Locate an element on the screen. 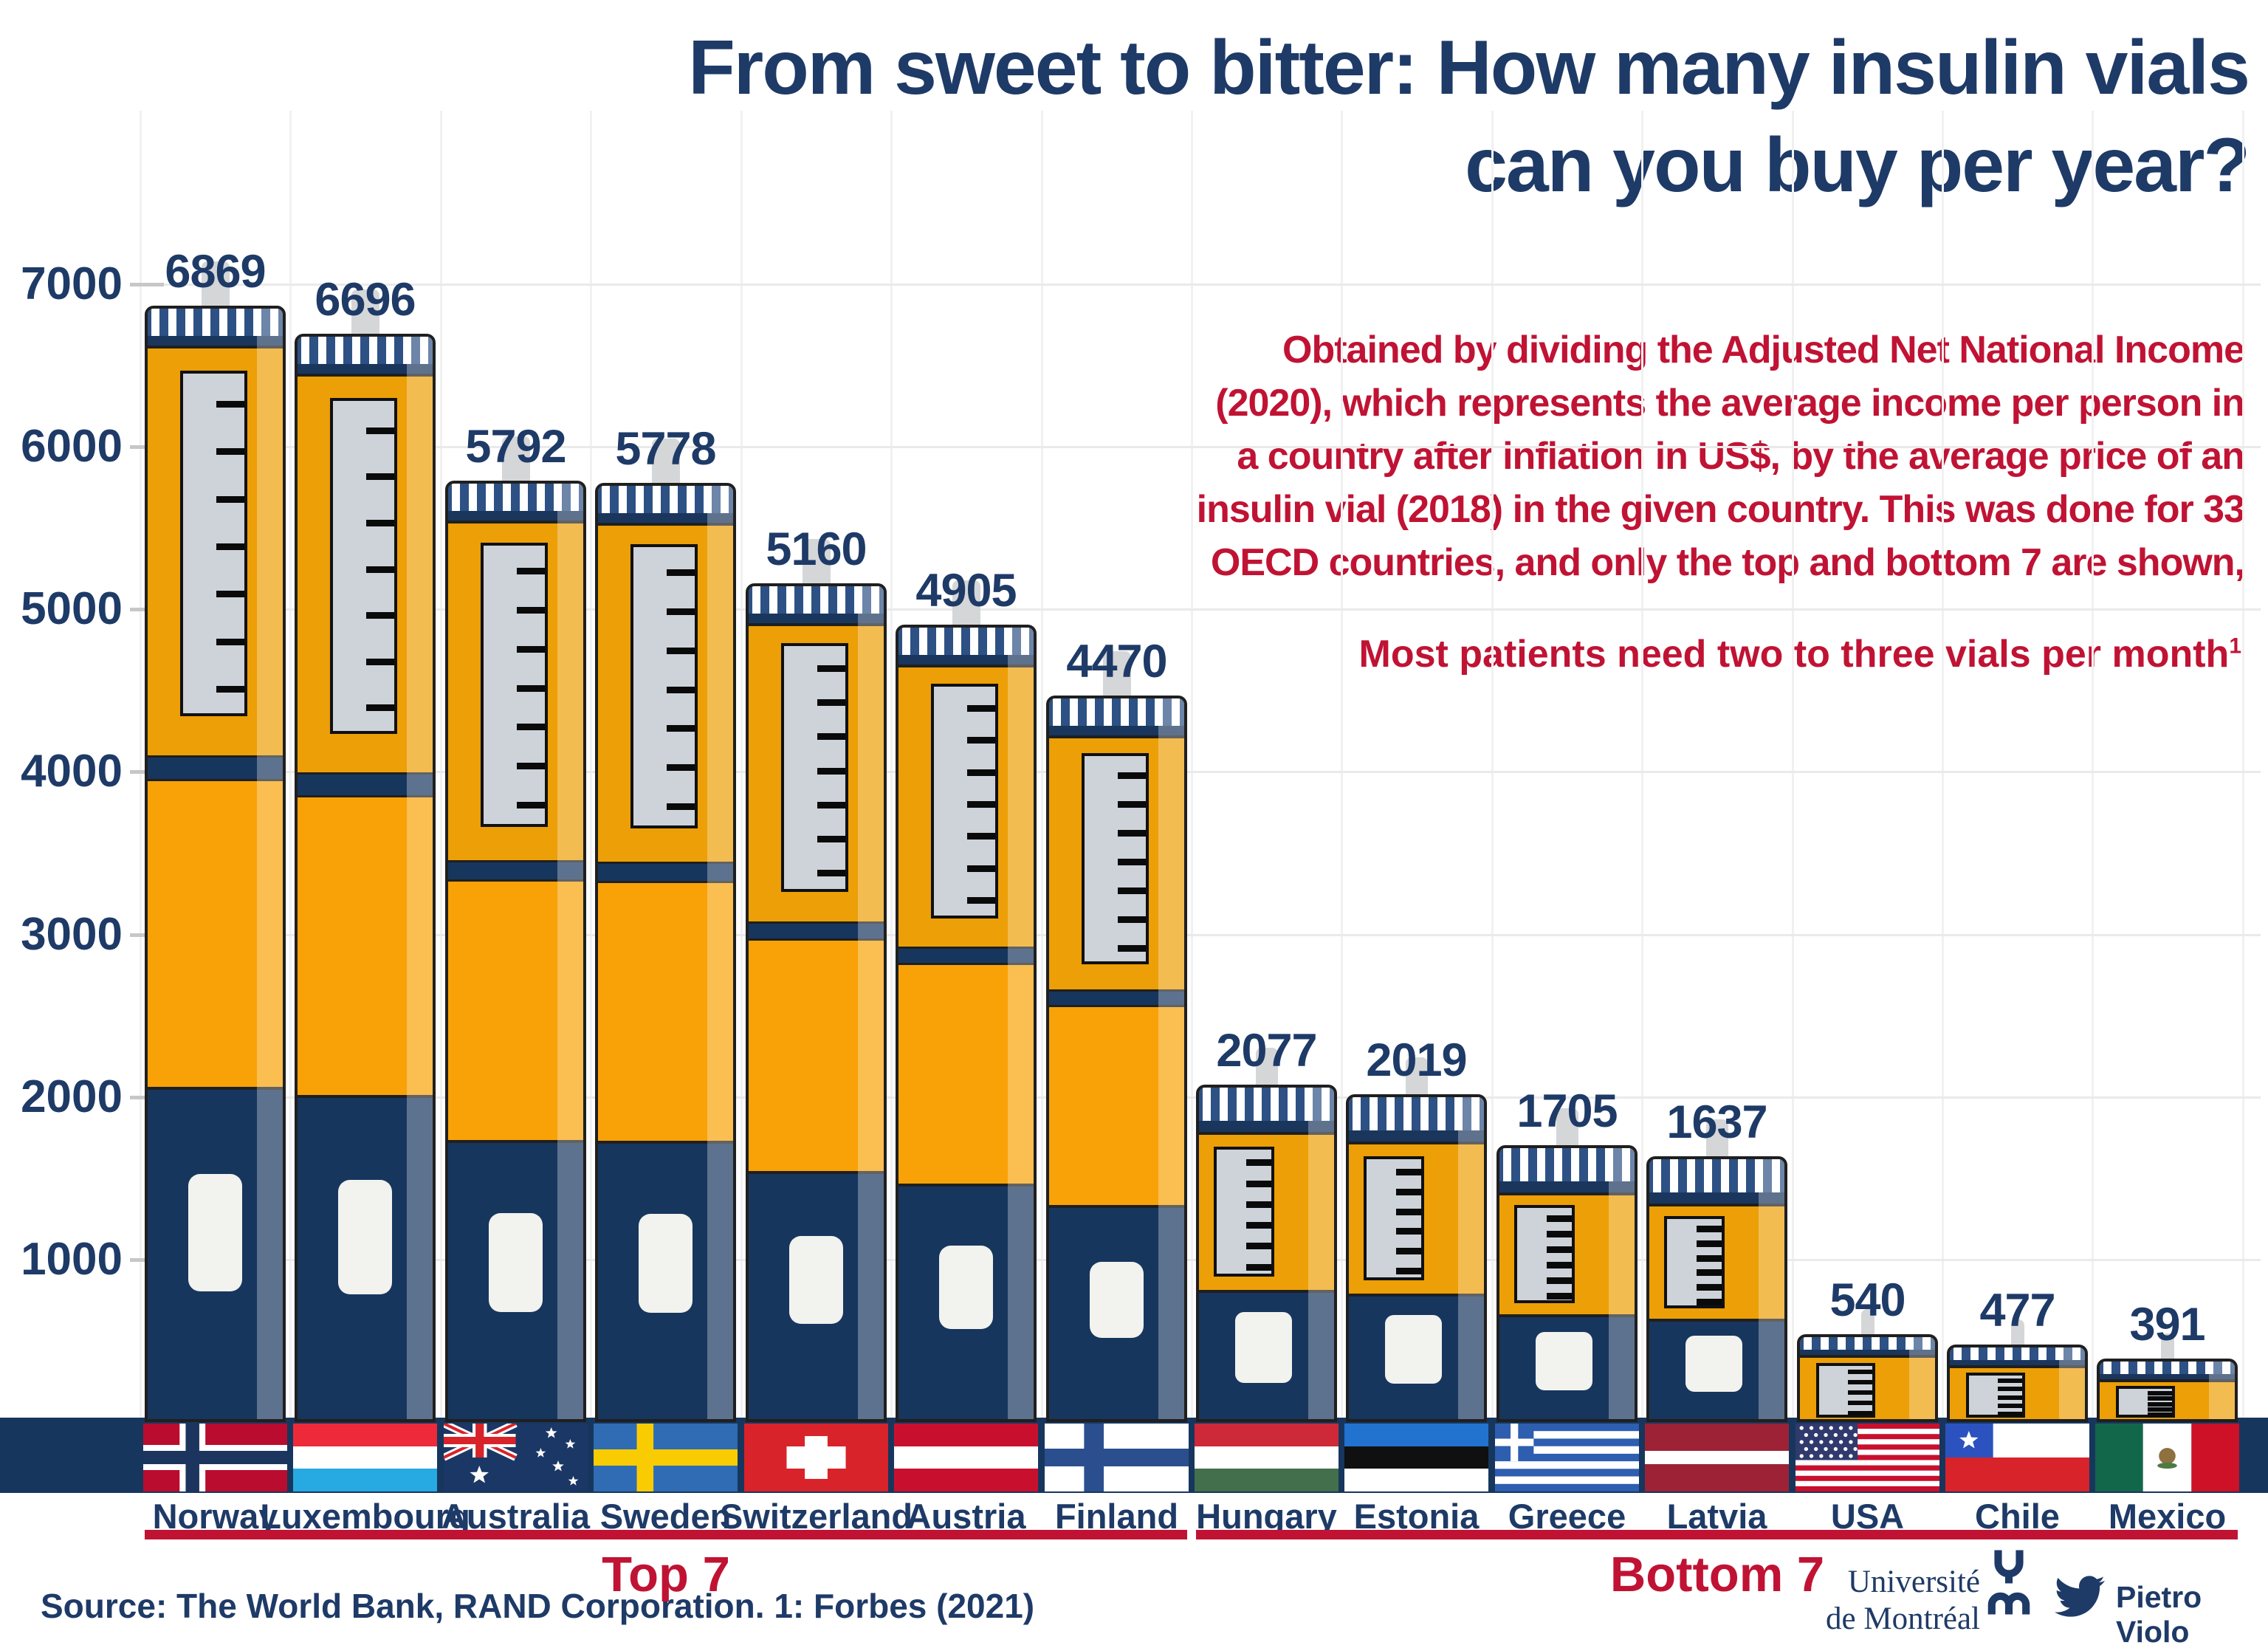 This screenshot has width=2268, height=1648. y-axis-label: 7000 is located at coordinates (72, 283).